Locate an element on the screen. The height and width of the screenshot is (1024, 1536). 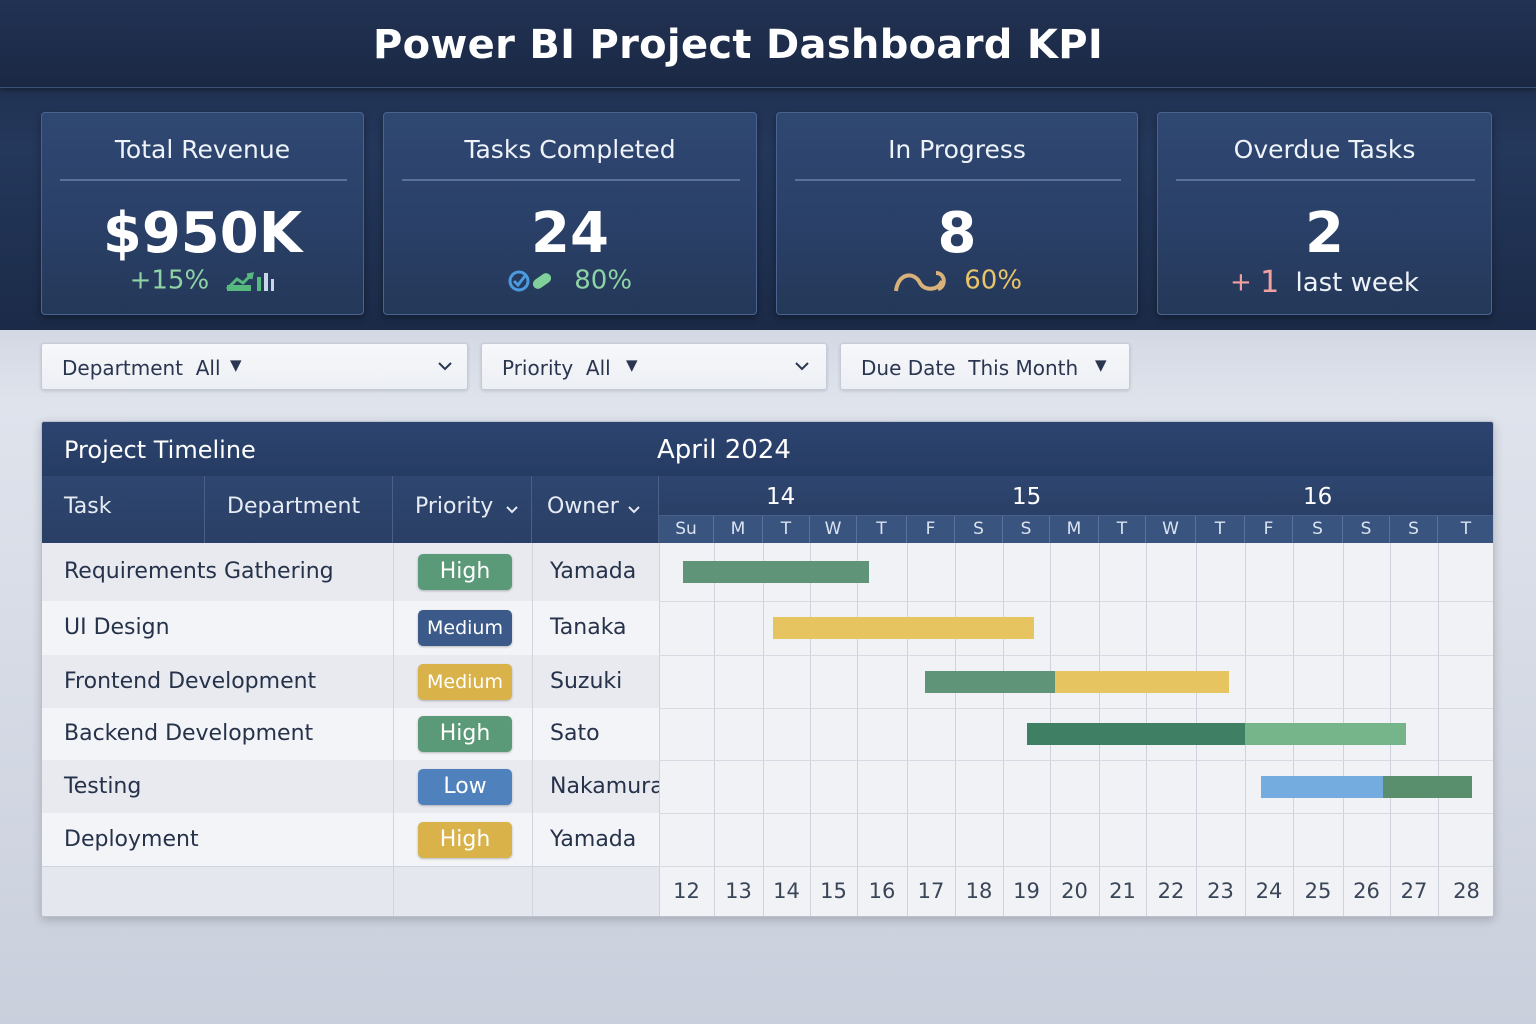
day-number: 18 is located at coordinates (979, 891).